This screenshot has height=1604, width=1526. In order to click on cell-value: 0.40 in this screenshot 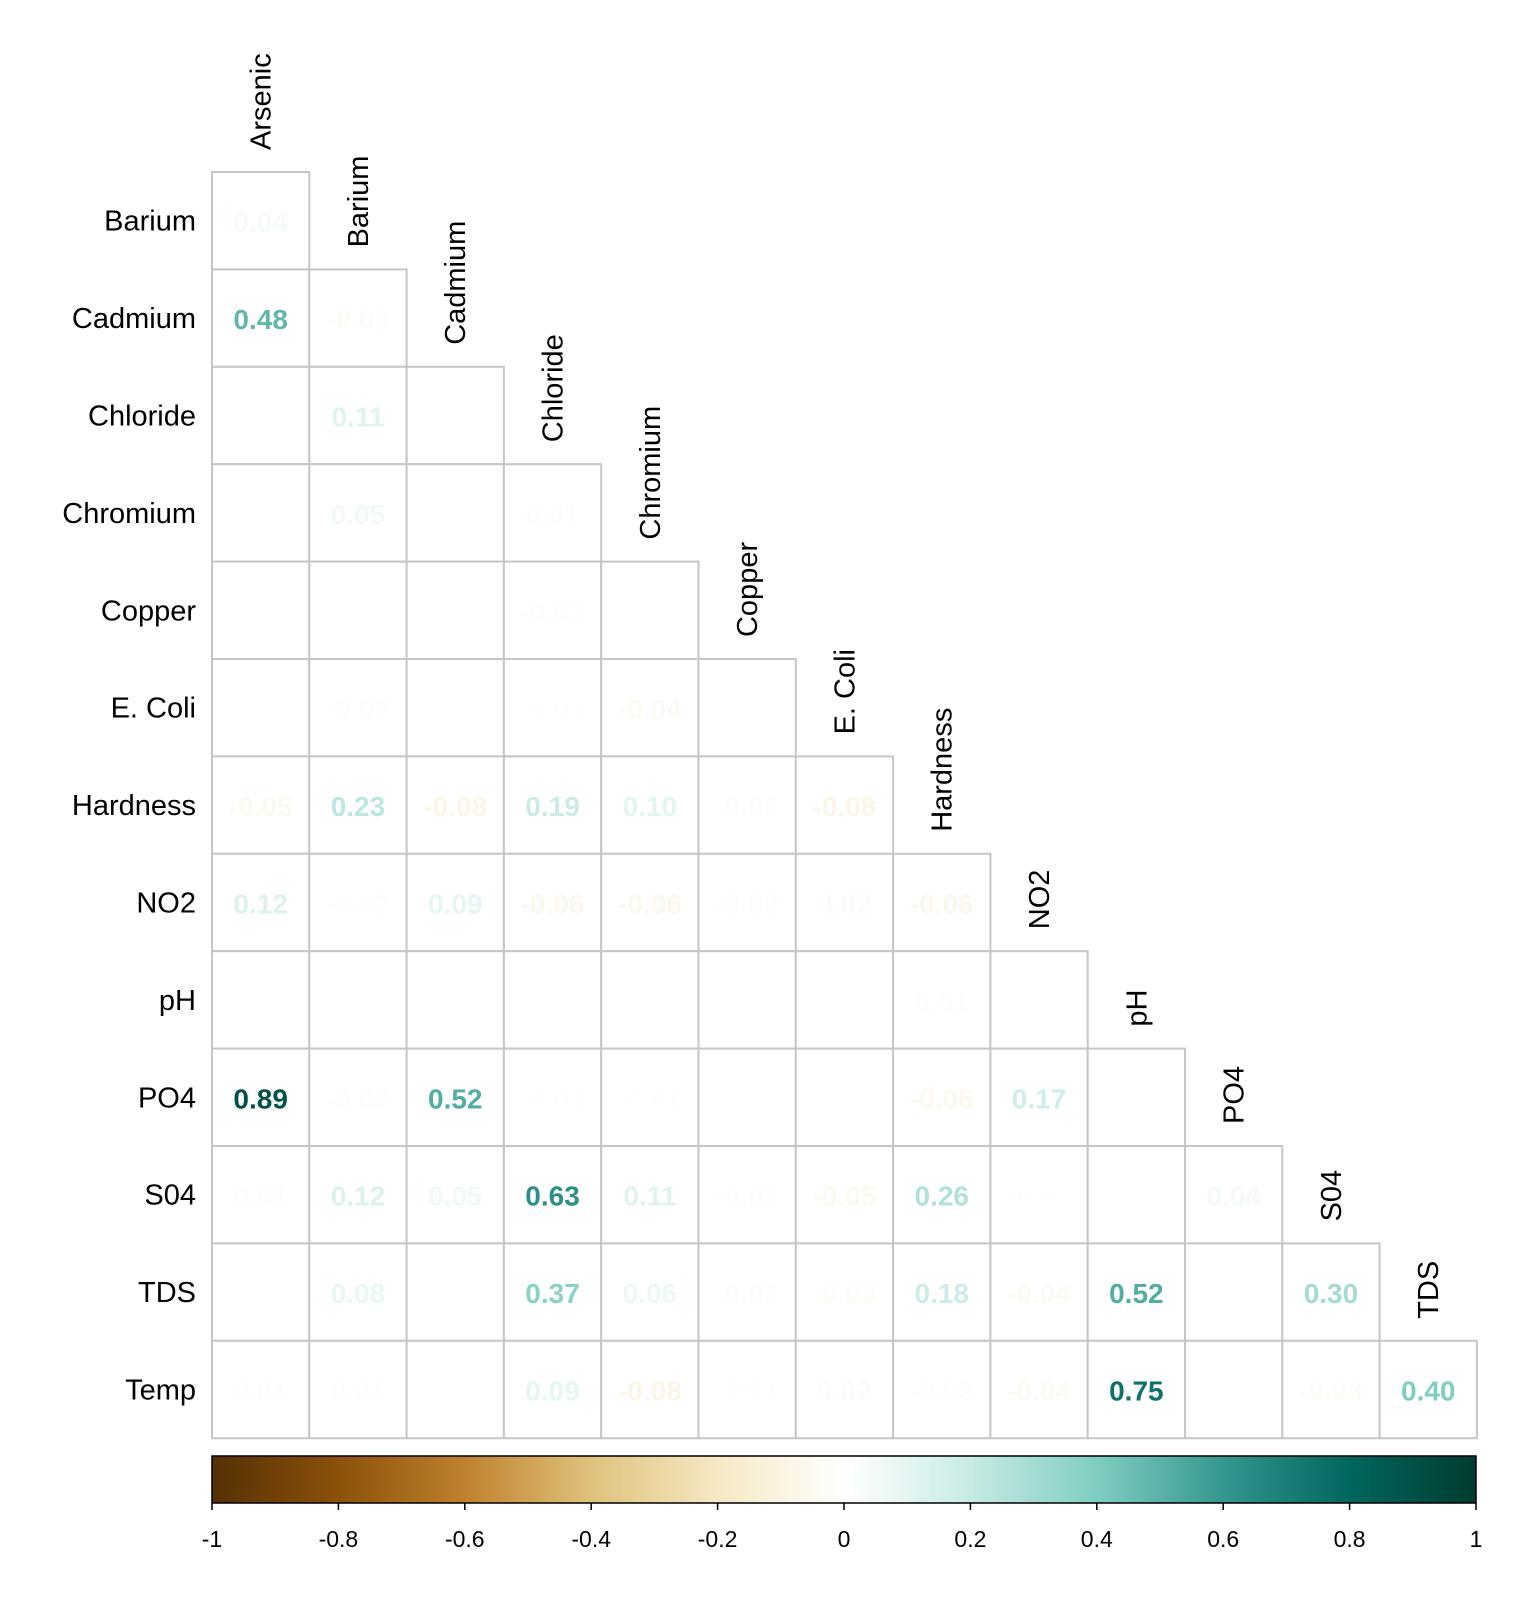, I will do `click(1428, 1391)`.